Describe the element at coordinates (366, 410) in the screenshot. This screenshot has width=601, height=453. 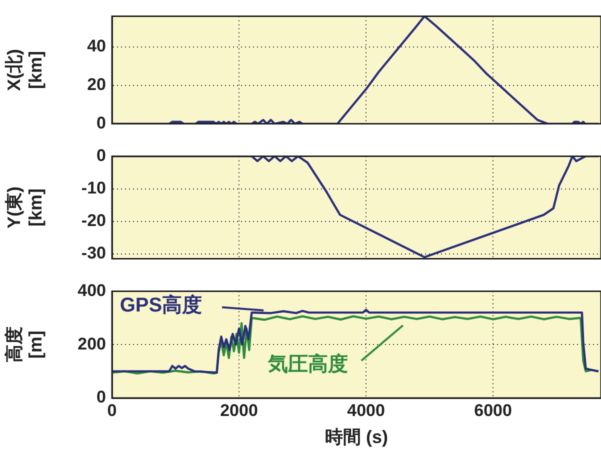
I see `x-tick-label: 4000` at that location.